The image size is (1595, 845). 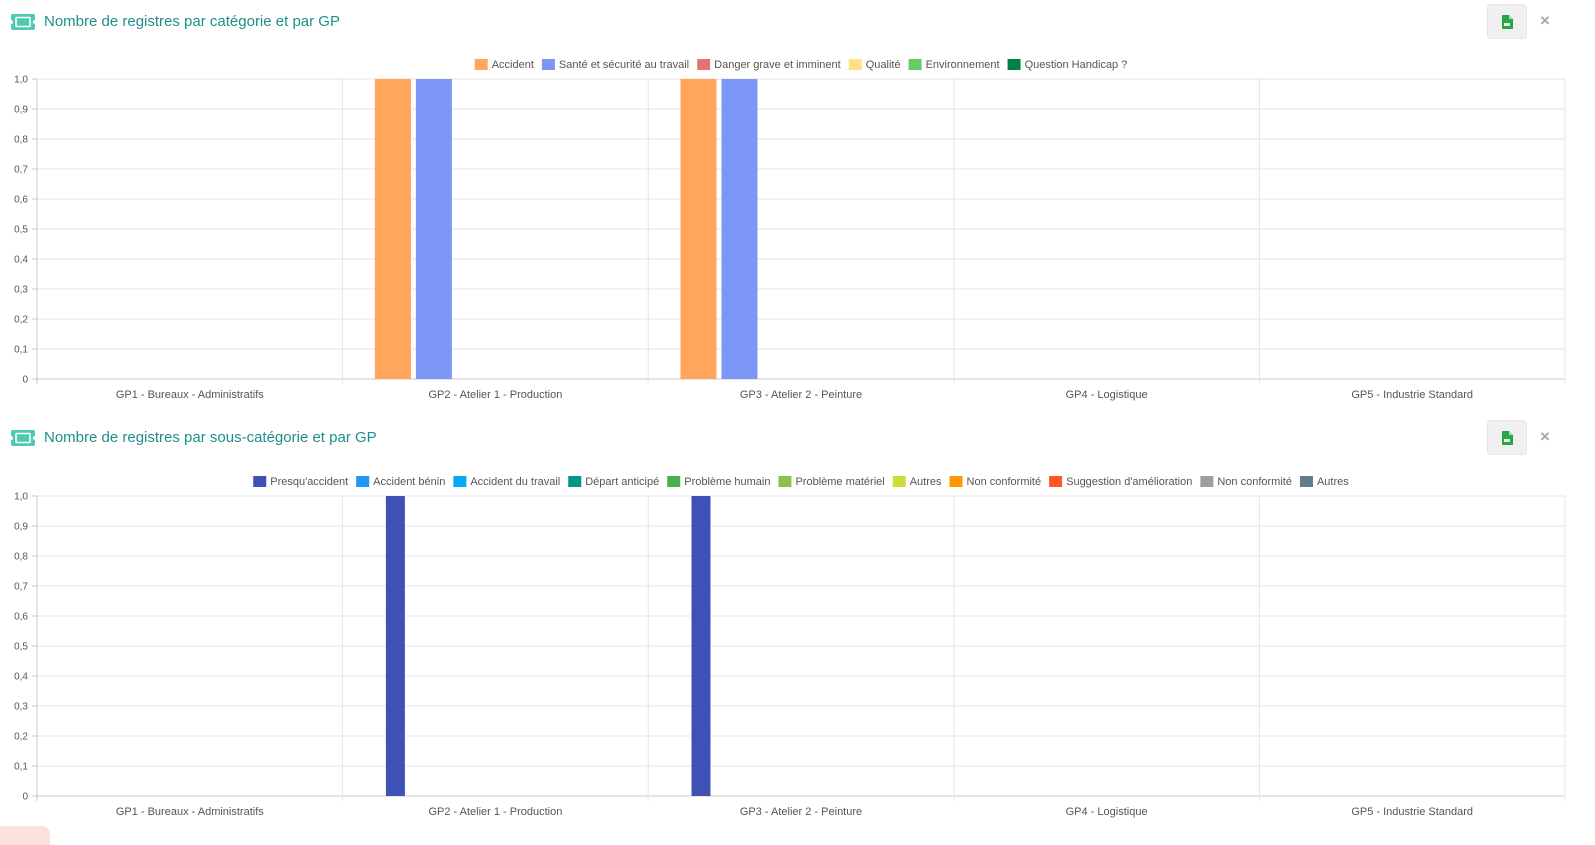 What do you see at coordinates (1107, 395) in the screenshot?
I see `x-tick-label: GP4 - Logistique` at bounding box center [1107, 395].